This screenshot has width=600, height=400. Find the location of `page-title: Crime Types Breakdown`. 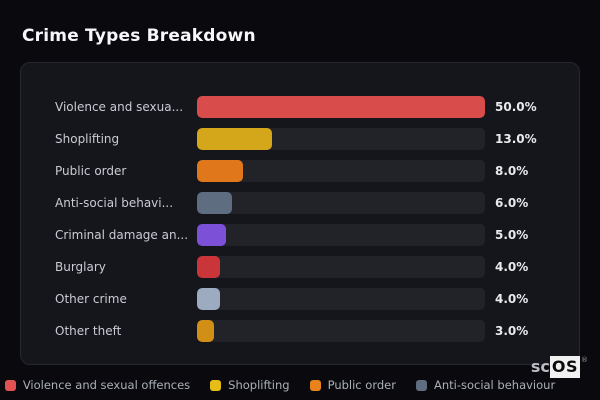

page-title: Crime Types Breakdown is located at coordinates (139, 36).